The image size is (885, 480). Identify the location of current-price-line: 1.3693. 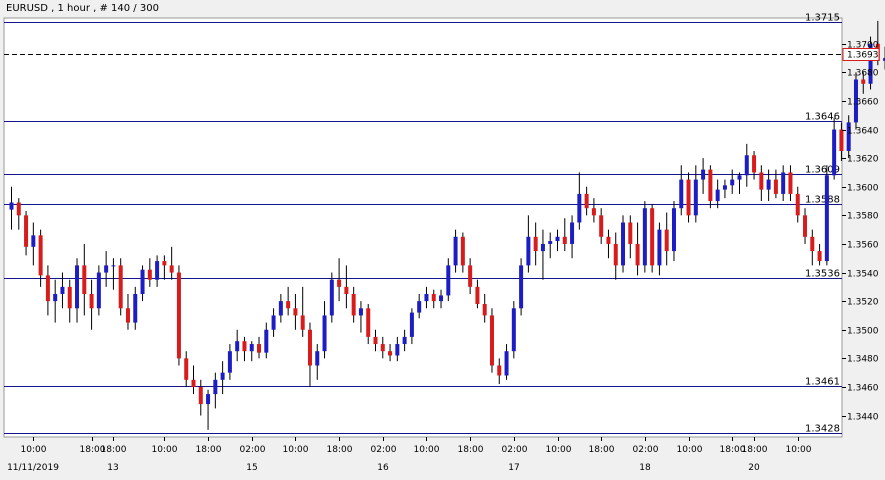
(442, 54).